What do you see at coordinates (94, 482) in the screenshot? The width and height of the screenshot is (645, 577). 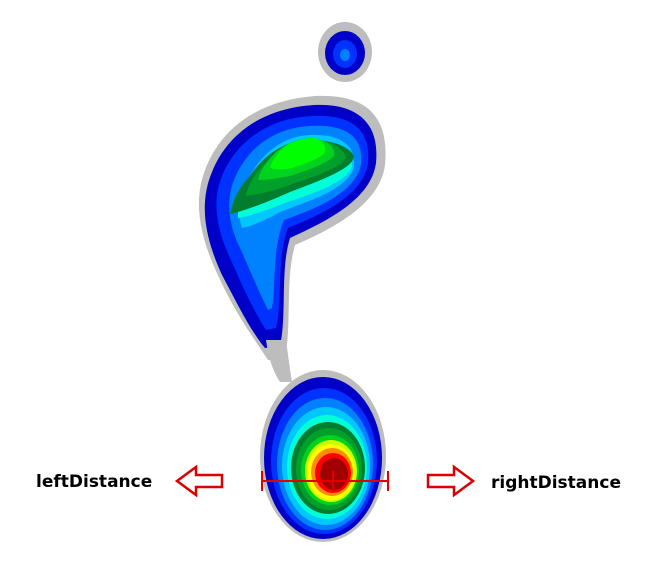 I see `left-distance-label: leftDistance` at bounding box center [94, 482].